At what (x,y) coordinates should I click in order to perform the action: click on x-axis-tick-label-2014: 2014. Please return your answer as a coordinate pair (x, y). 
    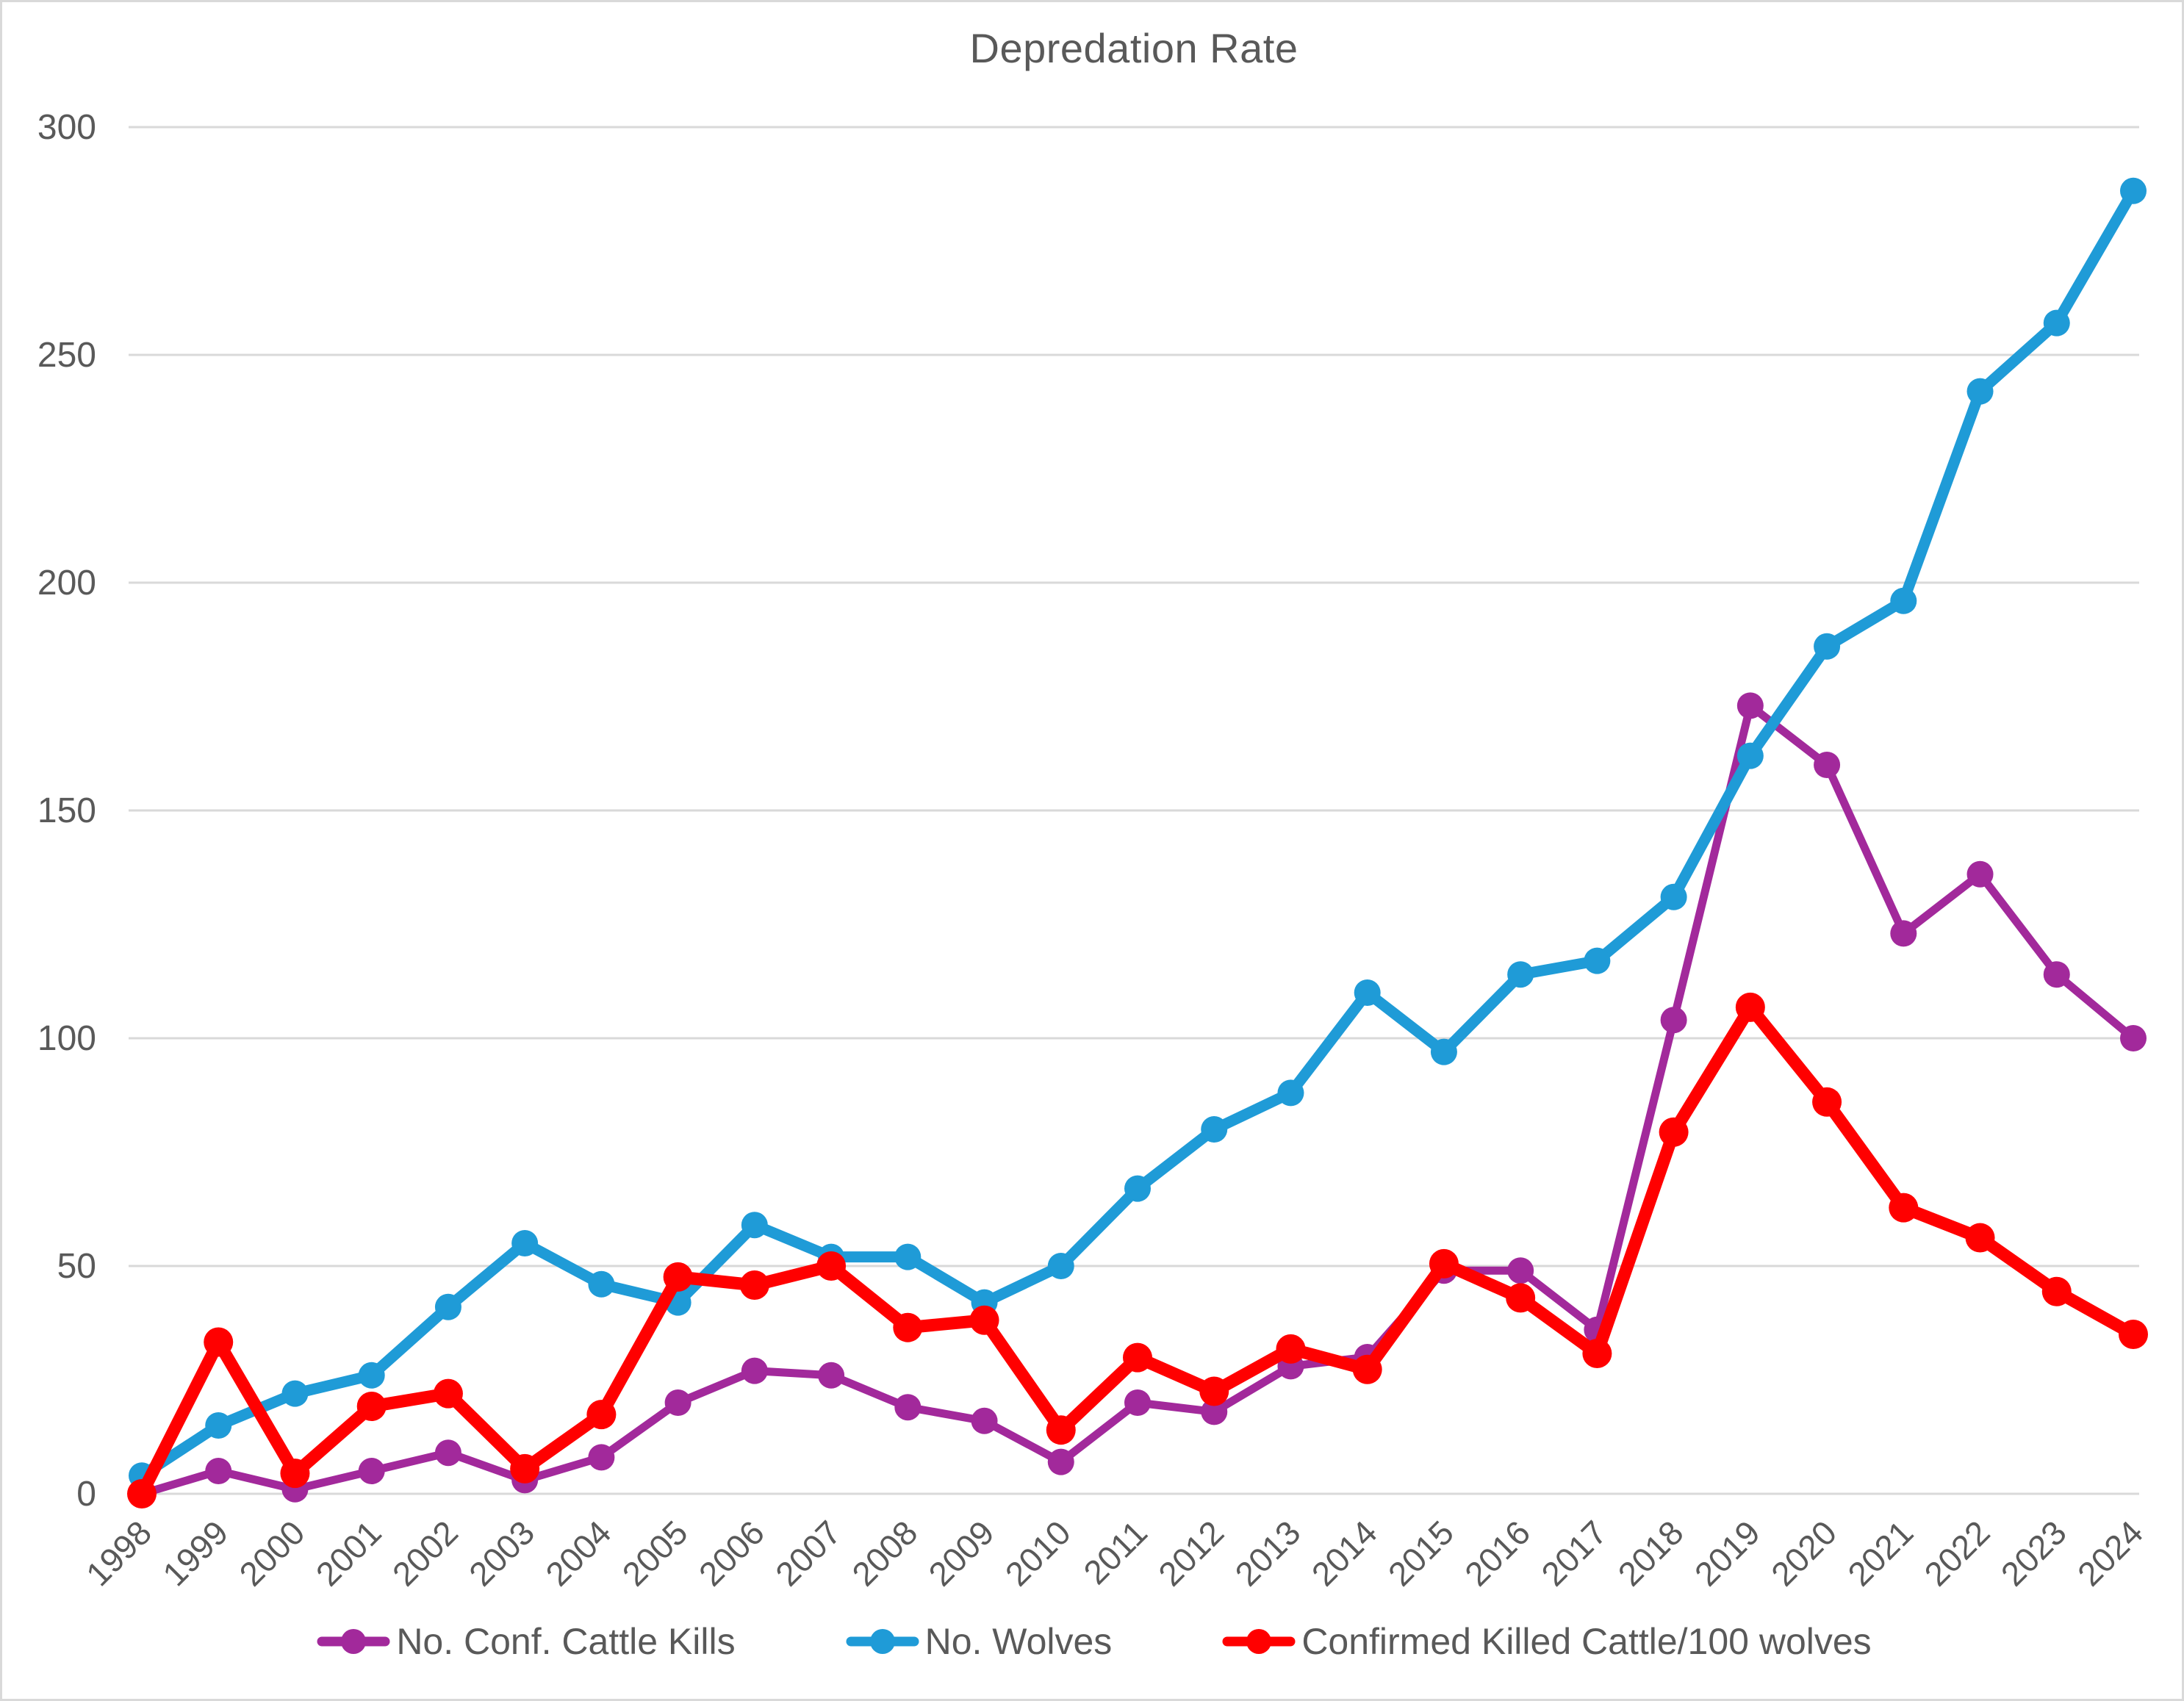
    Looking at the image, I should click on (1344, 1553).